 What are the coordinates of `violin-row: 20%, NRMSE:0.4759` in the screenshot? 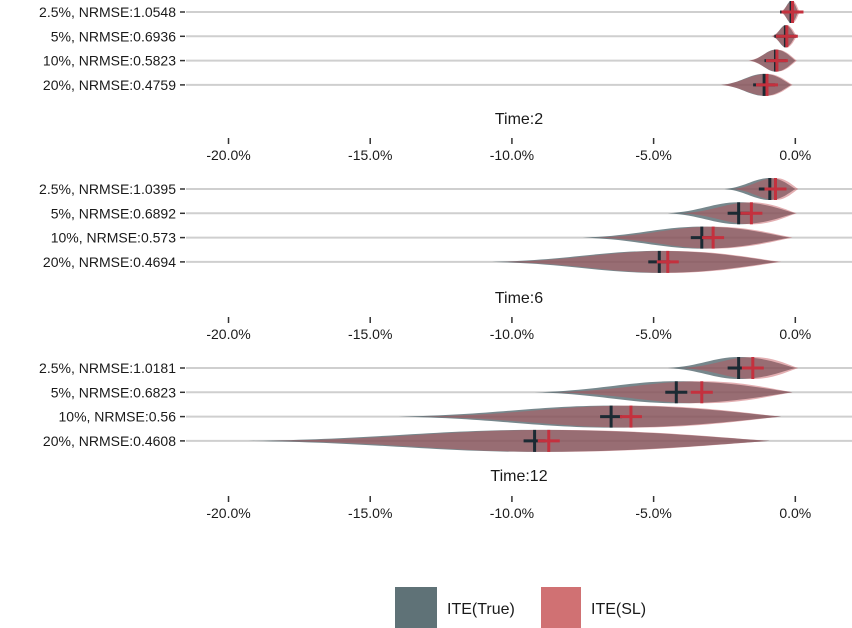 It's located at (447, 84).